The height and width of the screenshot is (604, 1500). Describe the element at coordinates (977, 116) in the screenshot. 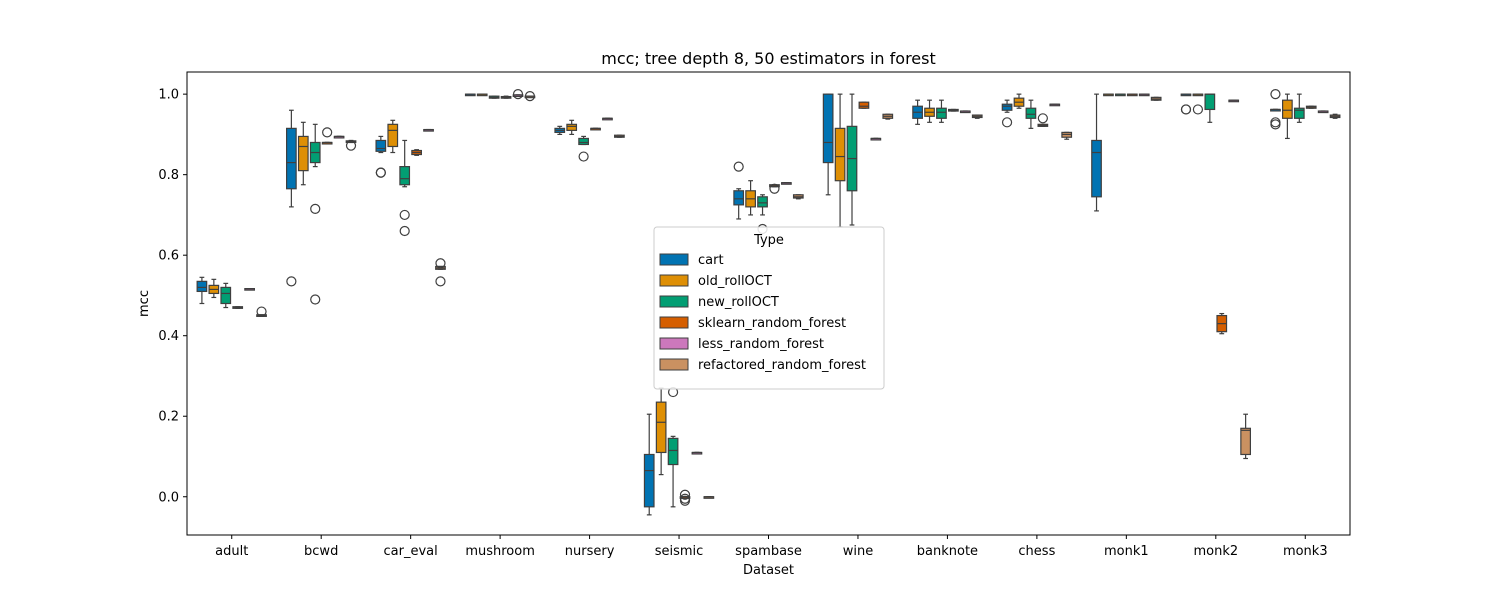

I see `box-refactored_random_forest-banknote` at that location.